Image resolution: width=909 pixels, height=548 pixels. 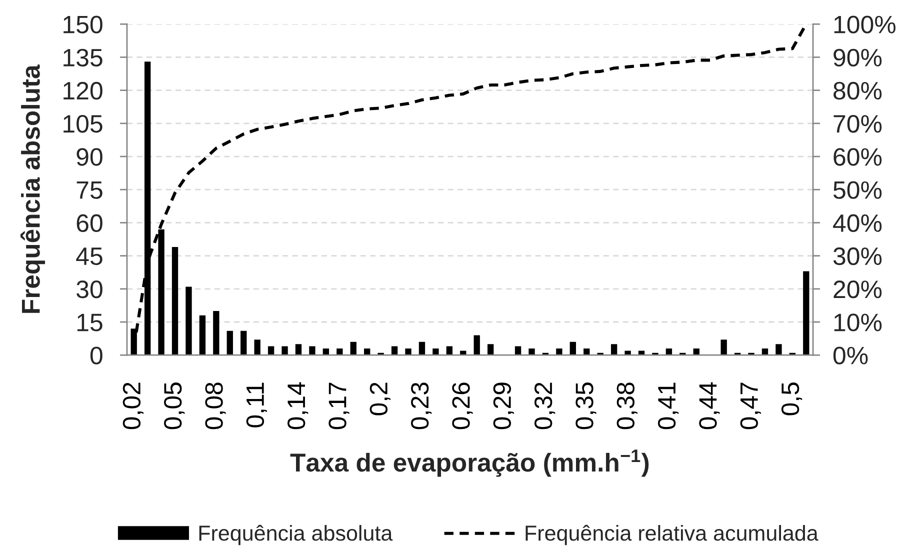 What do you see at coordinates (256, 405) in the screenshot?
I see `x-tick-label: 0,11` at bounding box center [256, 405].